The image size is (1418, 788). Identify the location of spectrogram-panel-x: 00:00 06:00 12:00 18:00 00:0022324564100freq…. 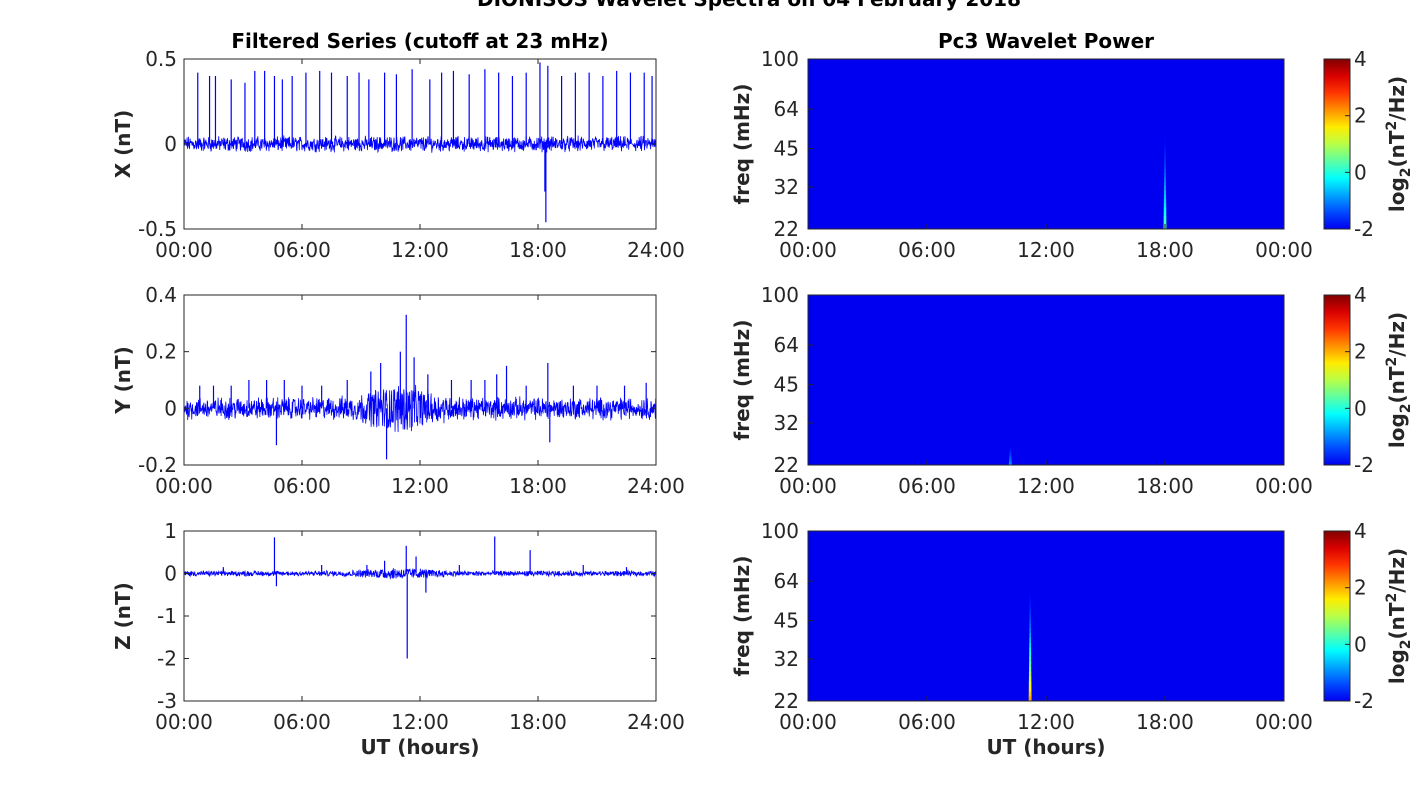
(1072, 154).